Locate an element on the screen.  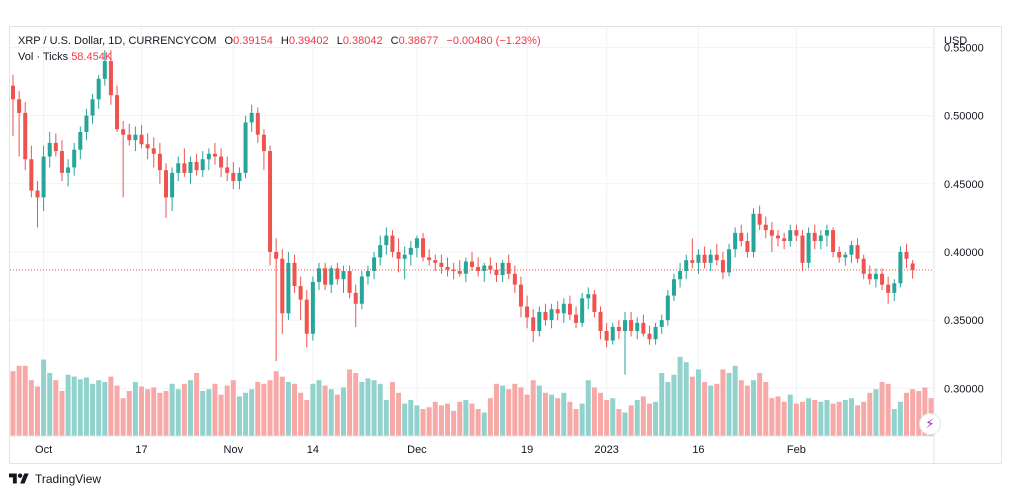
x-tick-label: Dec is located at coordinates (417, 450).